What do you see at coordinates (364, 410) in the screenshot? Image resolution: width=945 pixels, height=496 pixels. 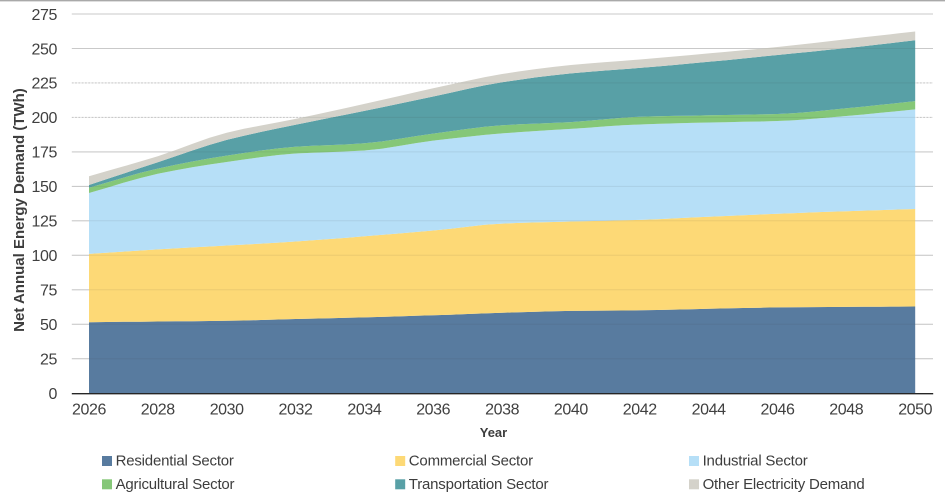 I see `svg-text: 2034` at bounding box center [364, 410].